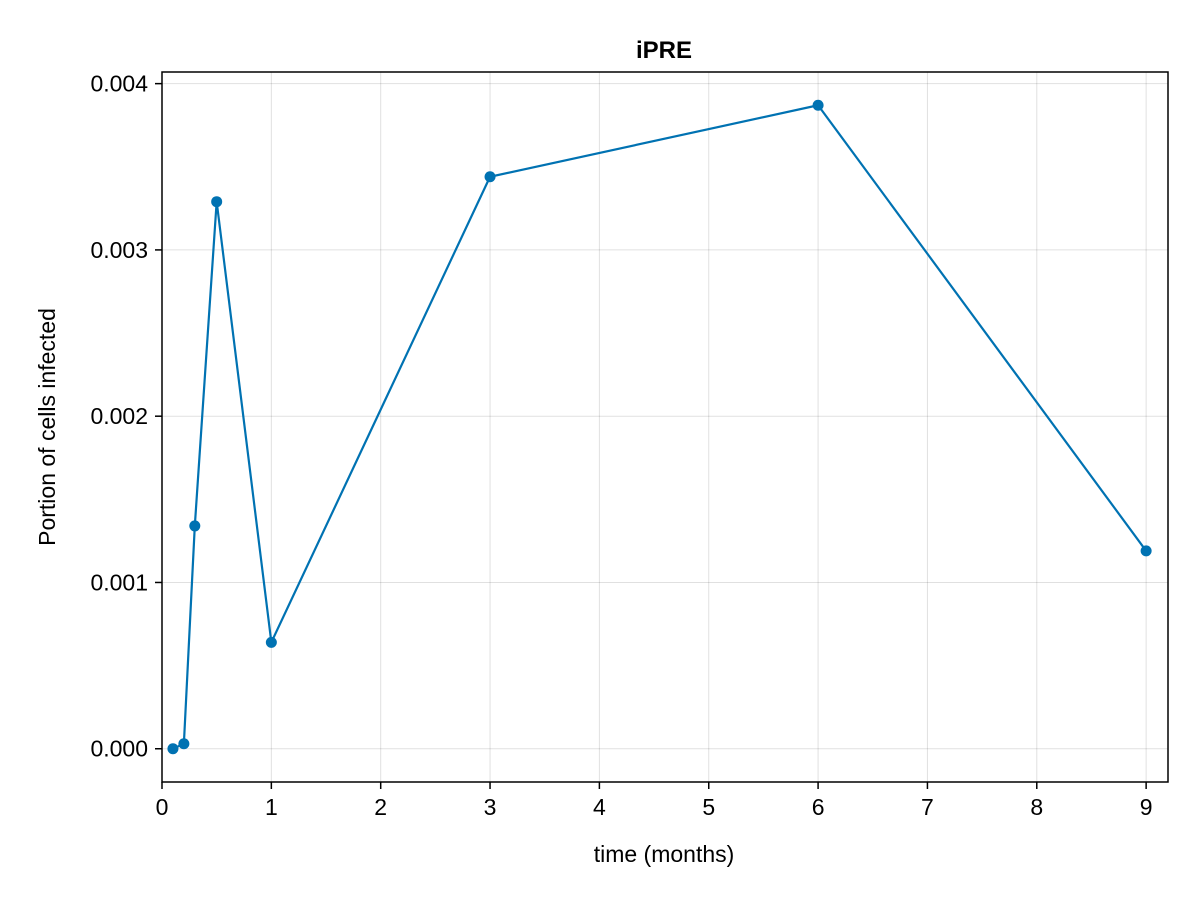  I want to click on y-axis-title: Portion of cells infected, so click(47, 427).